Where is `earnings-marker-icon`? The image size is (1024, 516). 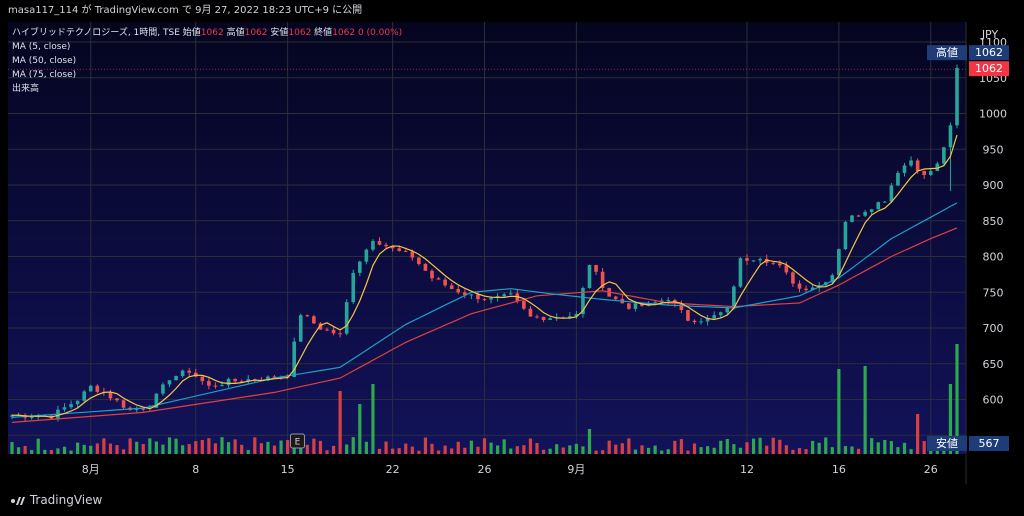
earnings-marker-icon is located at coordinates (297, 441).